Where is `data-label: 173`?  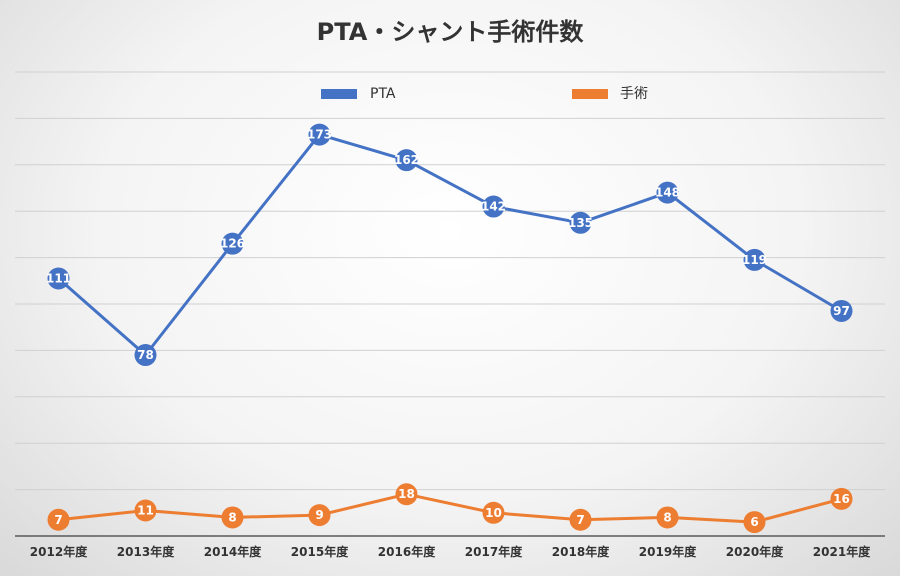 data-label: 173 is located at coordinates (319, 135).